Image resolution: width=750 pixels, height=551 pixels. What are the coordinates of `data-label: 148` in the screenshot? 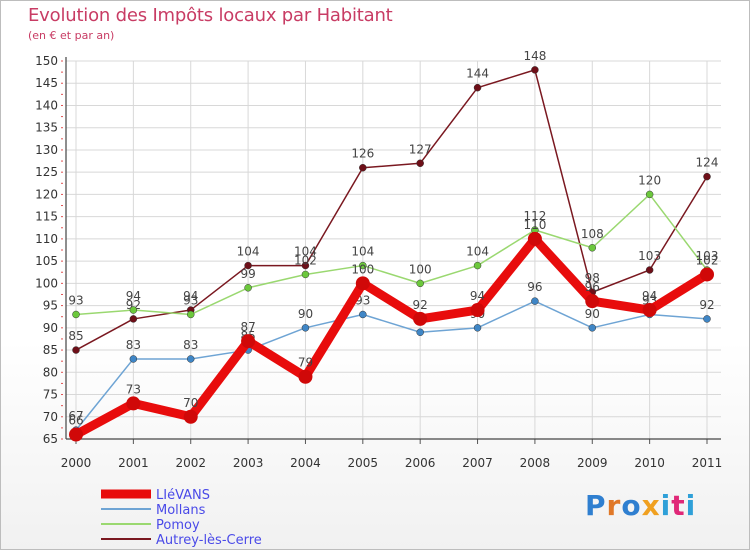 It's located at (534, 56).